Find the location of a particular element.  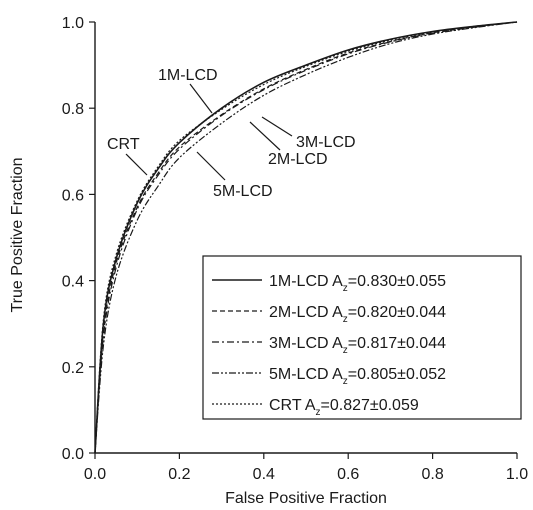

y-tick-label: 0.4 is located at coordinates (73, 282).